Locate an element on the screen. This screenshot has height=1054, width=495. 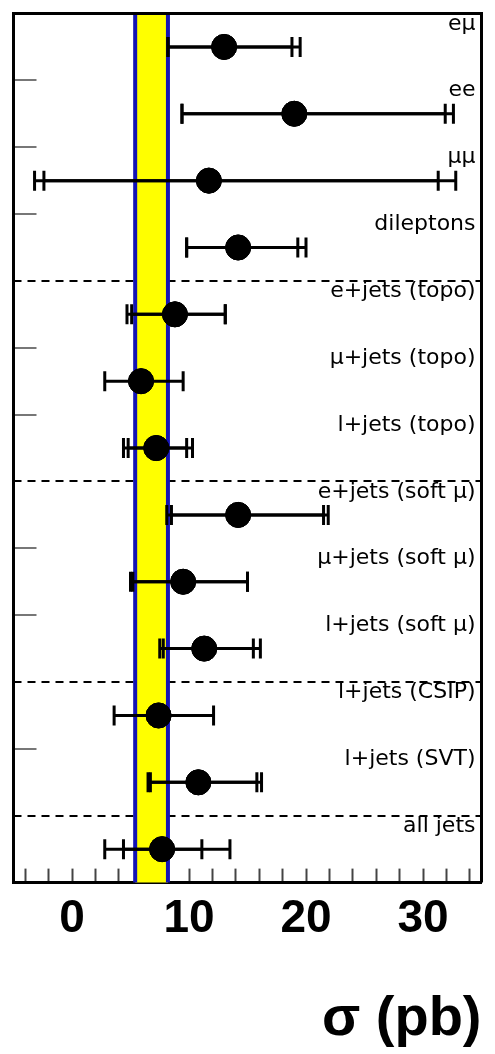
y-tick-label: dileptons is located at coordinates (425, 223).